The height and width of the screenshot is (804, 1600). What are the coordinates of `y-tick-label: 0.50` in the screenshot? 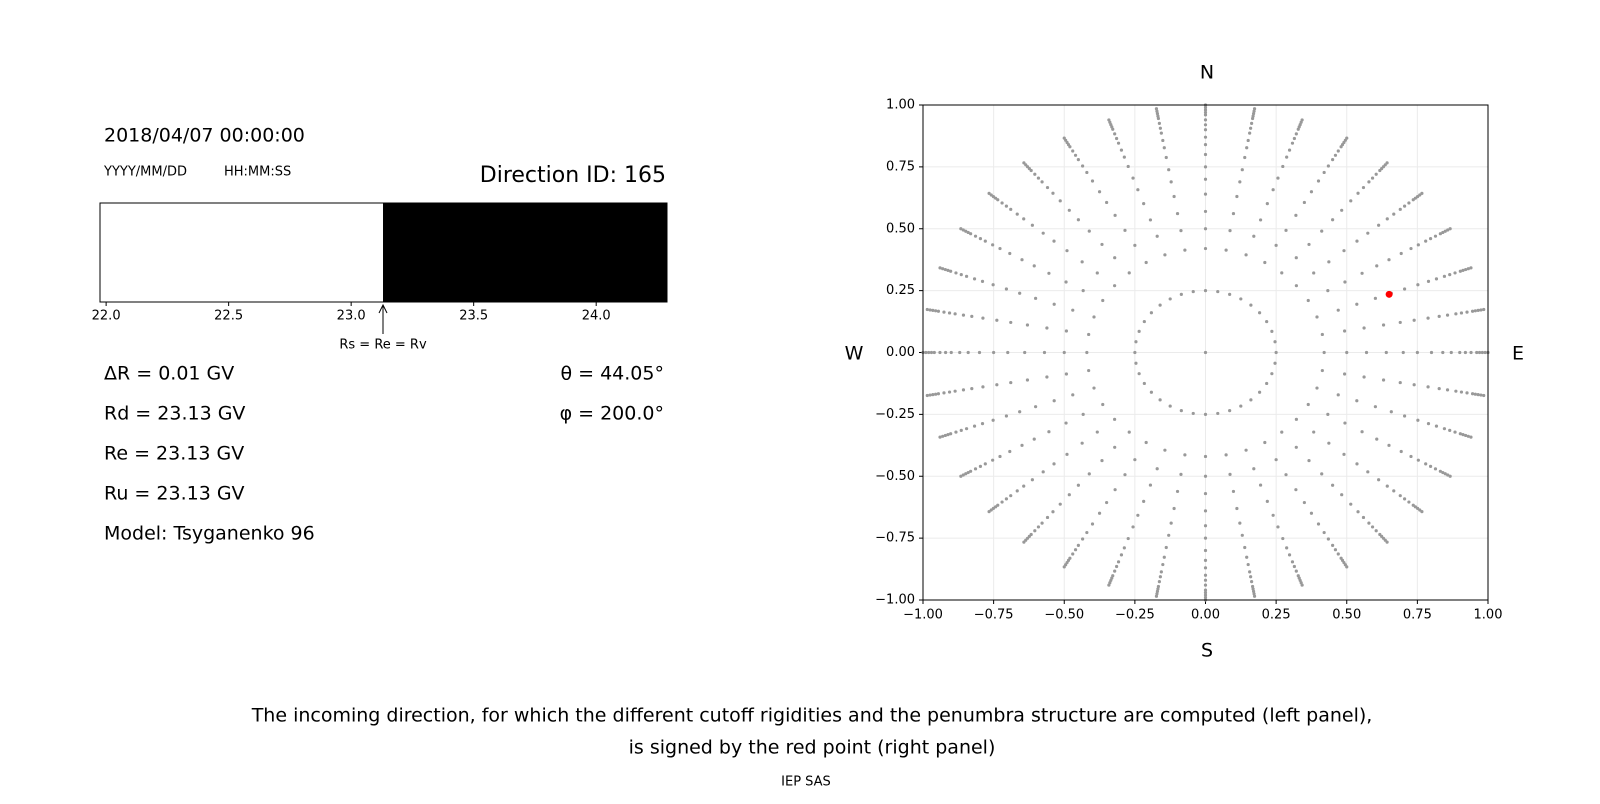 It's located at (900, 228).